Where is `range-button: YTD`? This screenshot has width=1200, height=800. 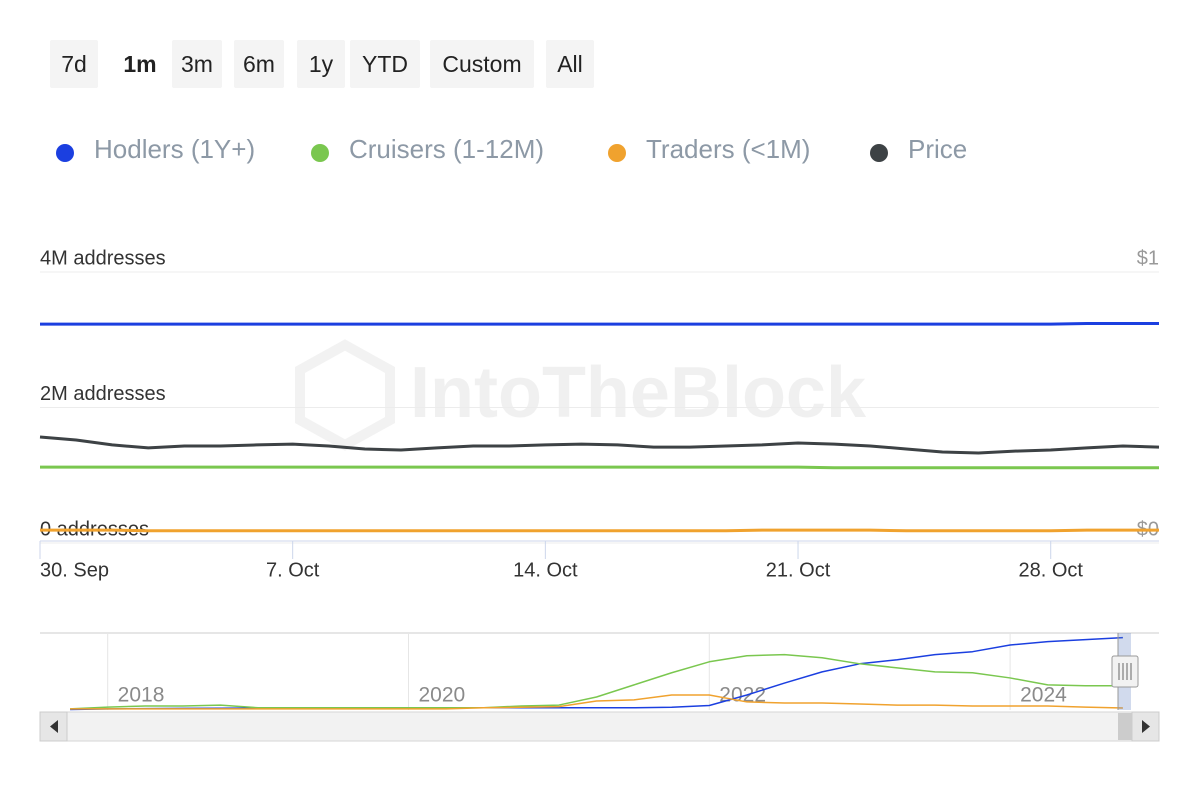
range-button: YTD is located at coordinates (385, 64).